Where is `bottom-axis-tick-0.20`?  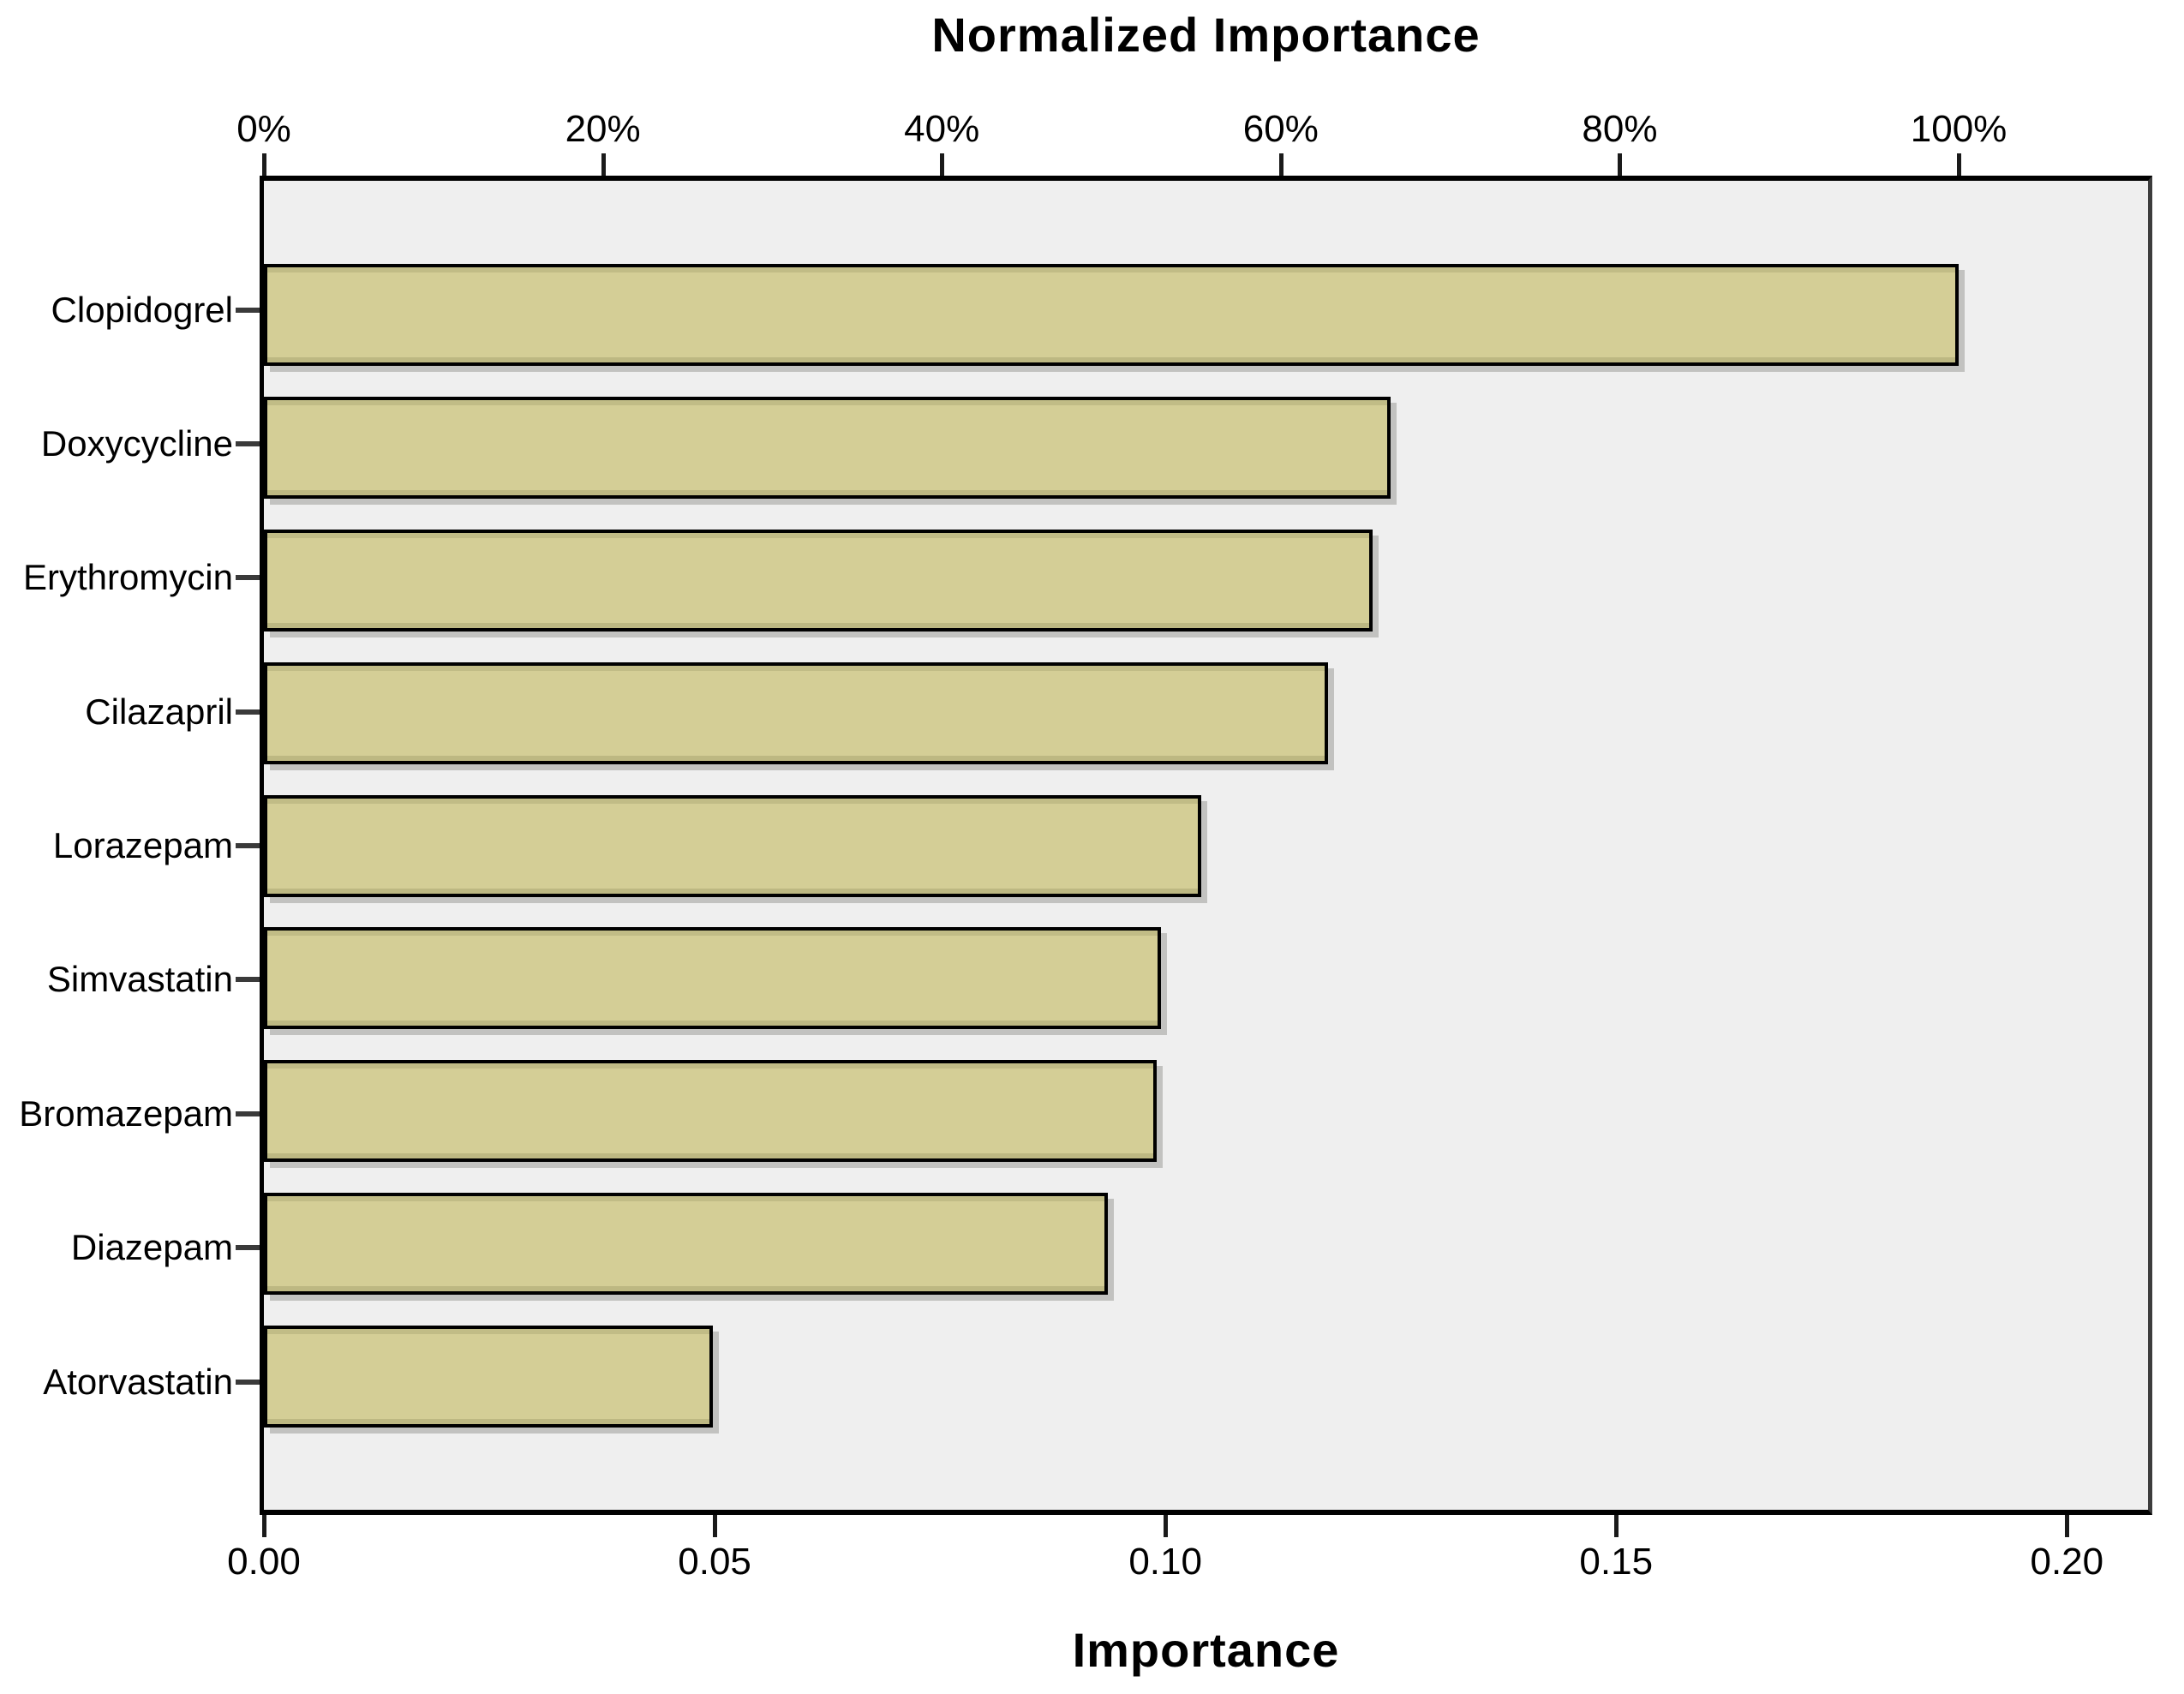
bottom-axis-tick-0.20 is located at coordinates (2067, 1526).